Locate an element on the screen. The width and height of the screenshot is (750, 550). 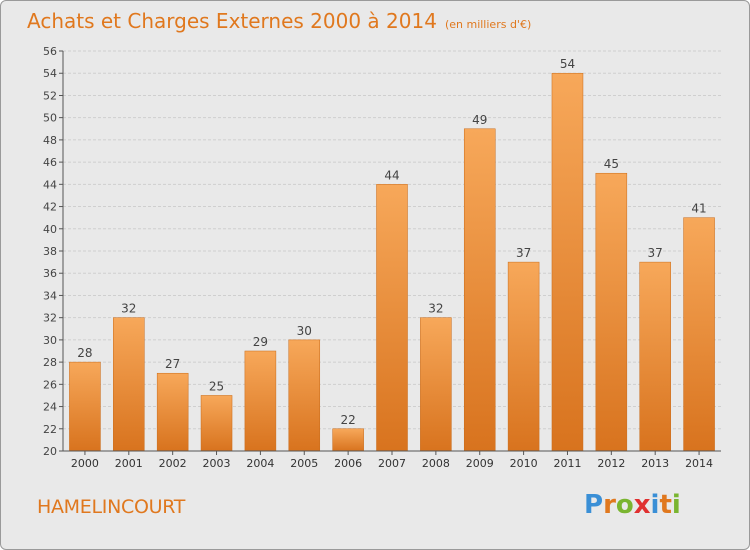
bar-2000 is located at coordinates (85, 406).